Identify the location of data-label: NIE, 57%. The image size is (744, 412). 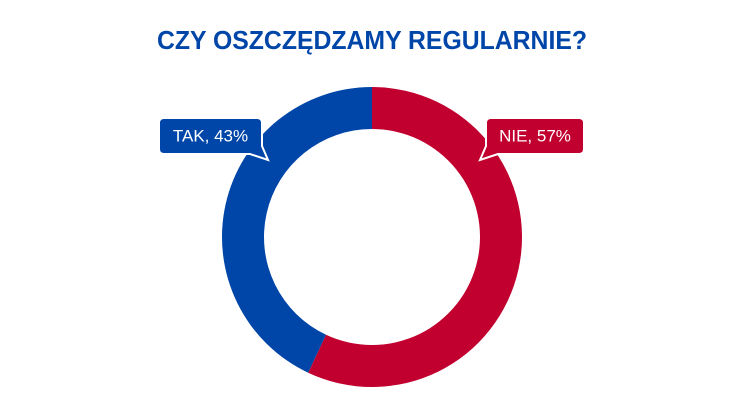
(535, 135).